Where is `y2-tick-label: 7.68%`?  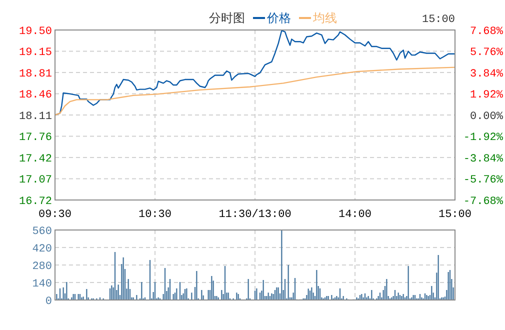
y2-tick-label: 7.68% is located at coordinates (487, 32).